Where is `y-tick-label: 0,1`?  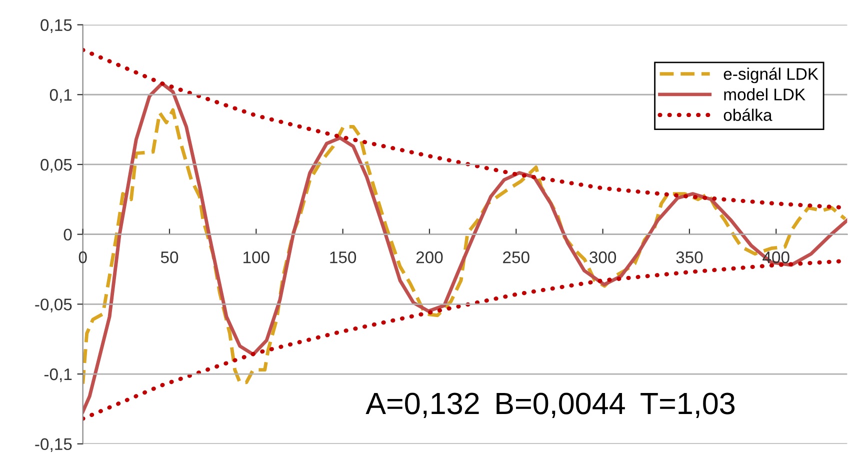
y-tick-label: 0,1 is located at coordinates (61, 96).